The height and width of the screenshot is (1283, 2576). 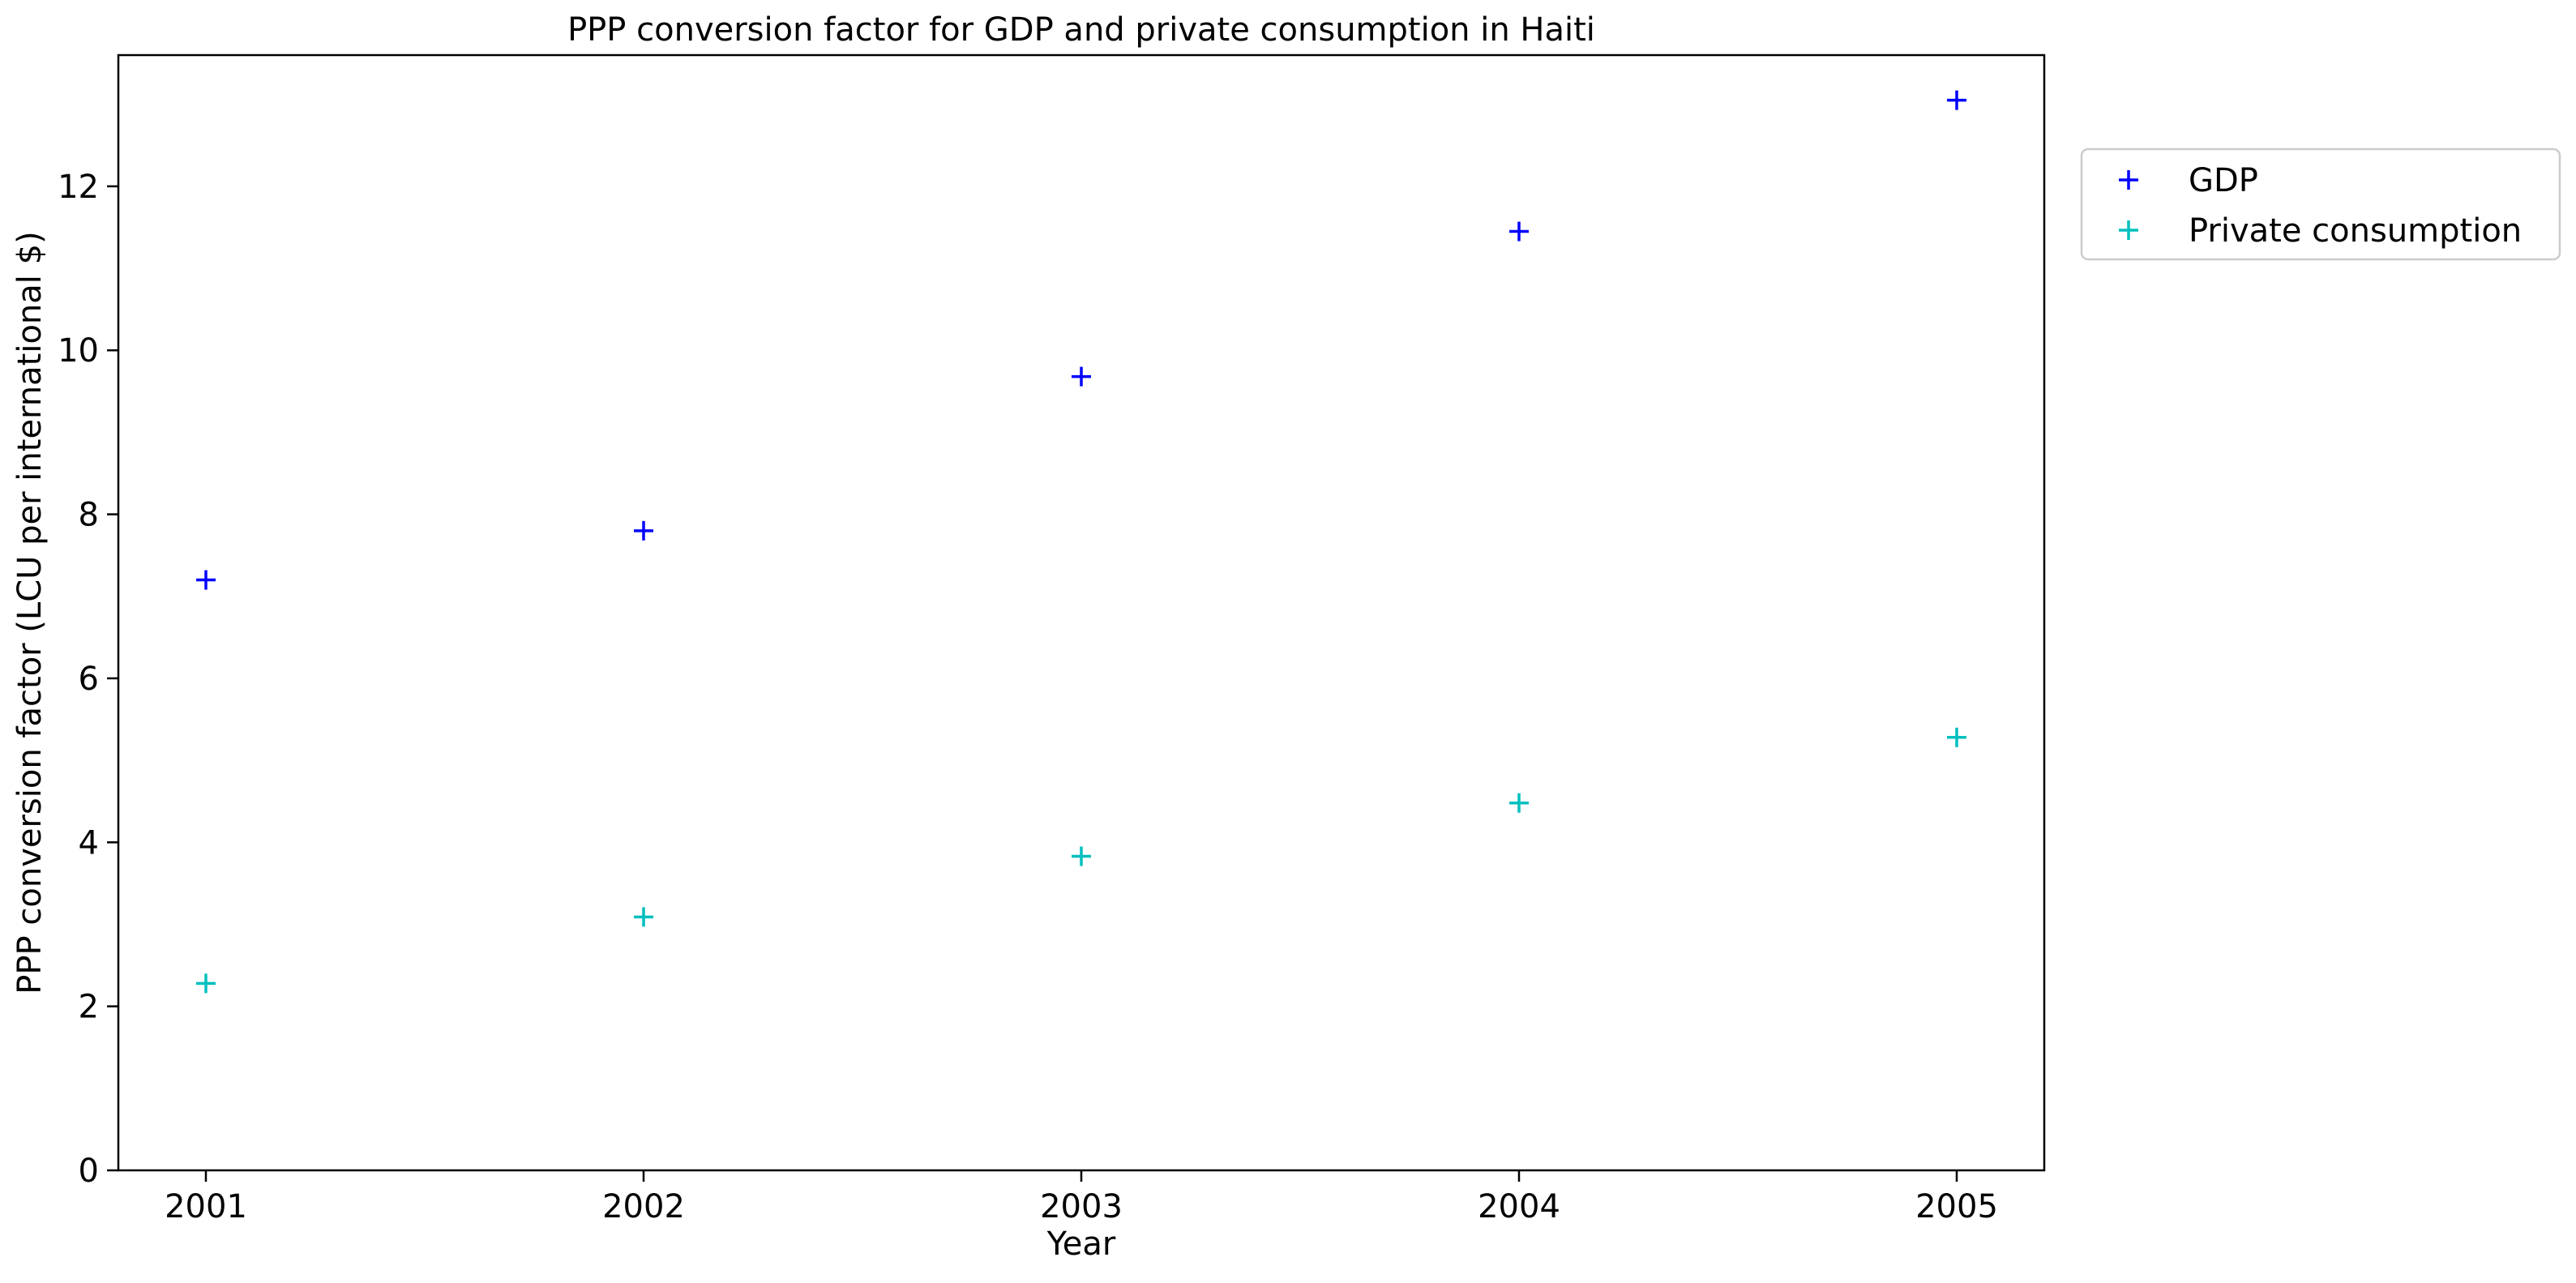 I want to click on x-tick-label: 2001, so click(x=206, y=1206).